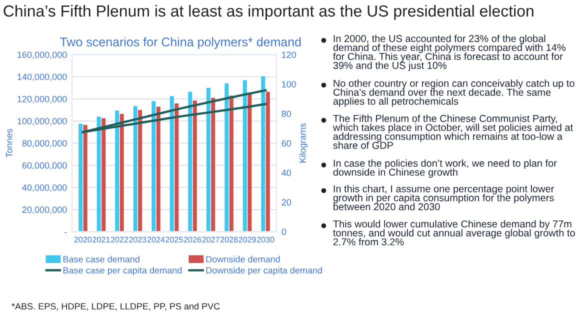 This screenshot has height=331, width=576. What do you see at coordinates (289, 55) in the screenshot?
I see `y2-tick-label: 120` at bounding box center [289, 55].